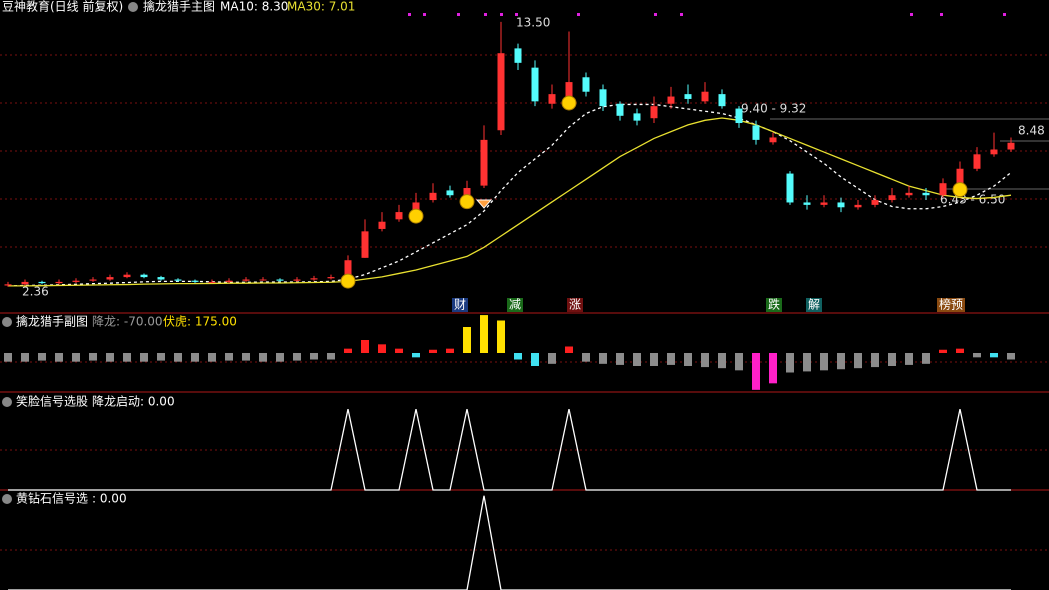 The height and width of the screenshot is (590, 1049). Describe the element at coordinates (133, 402) in the screenshot. I see `indicator-label: 降龙启动: 0.00` at that location.